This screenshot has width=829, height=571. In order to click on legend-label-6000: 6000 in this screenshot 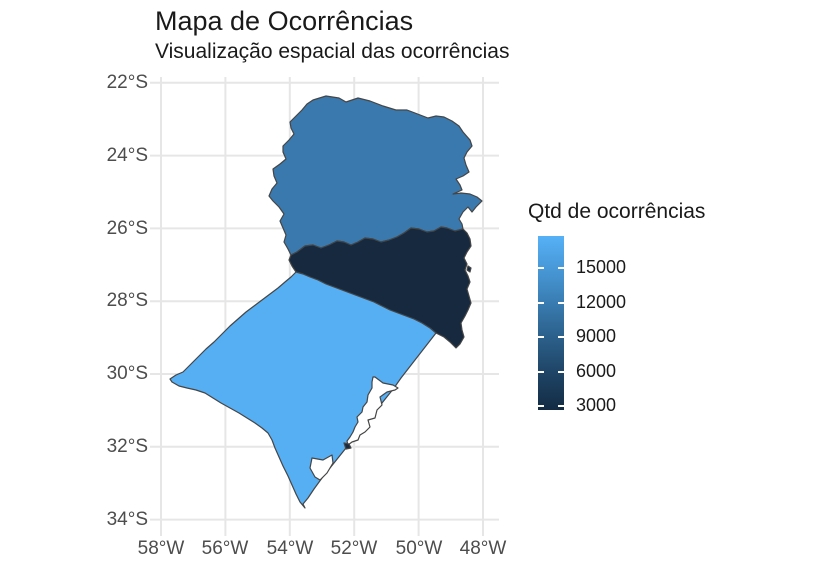, I will do `click(596, 371)`.